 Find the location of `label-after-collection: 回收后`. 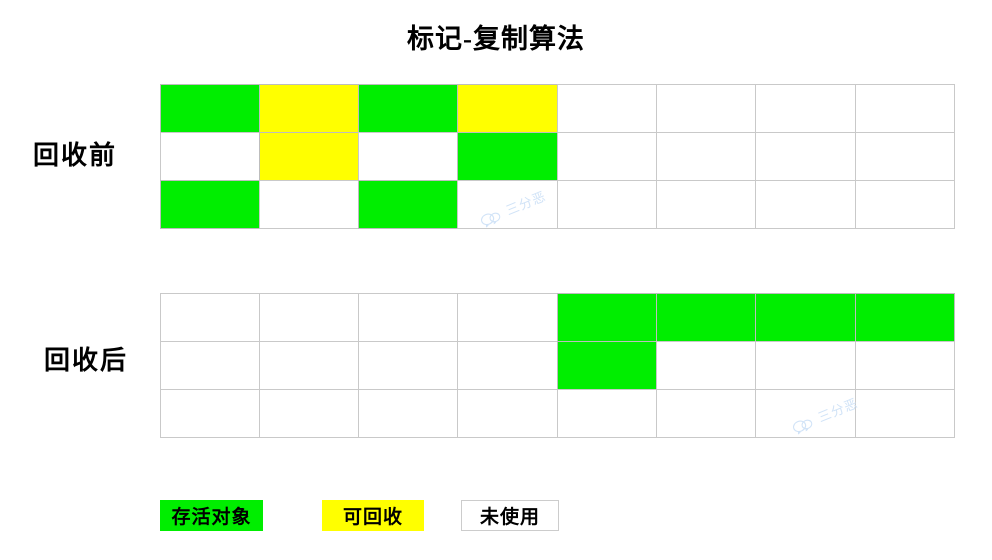

label-after-collection: 回收后 is located at coordinates (86, 360).